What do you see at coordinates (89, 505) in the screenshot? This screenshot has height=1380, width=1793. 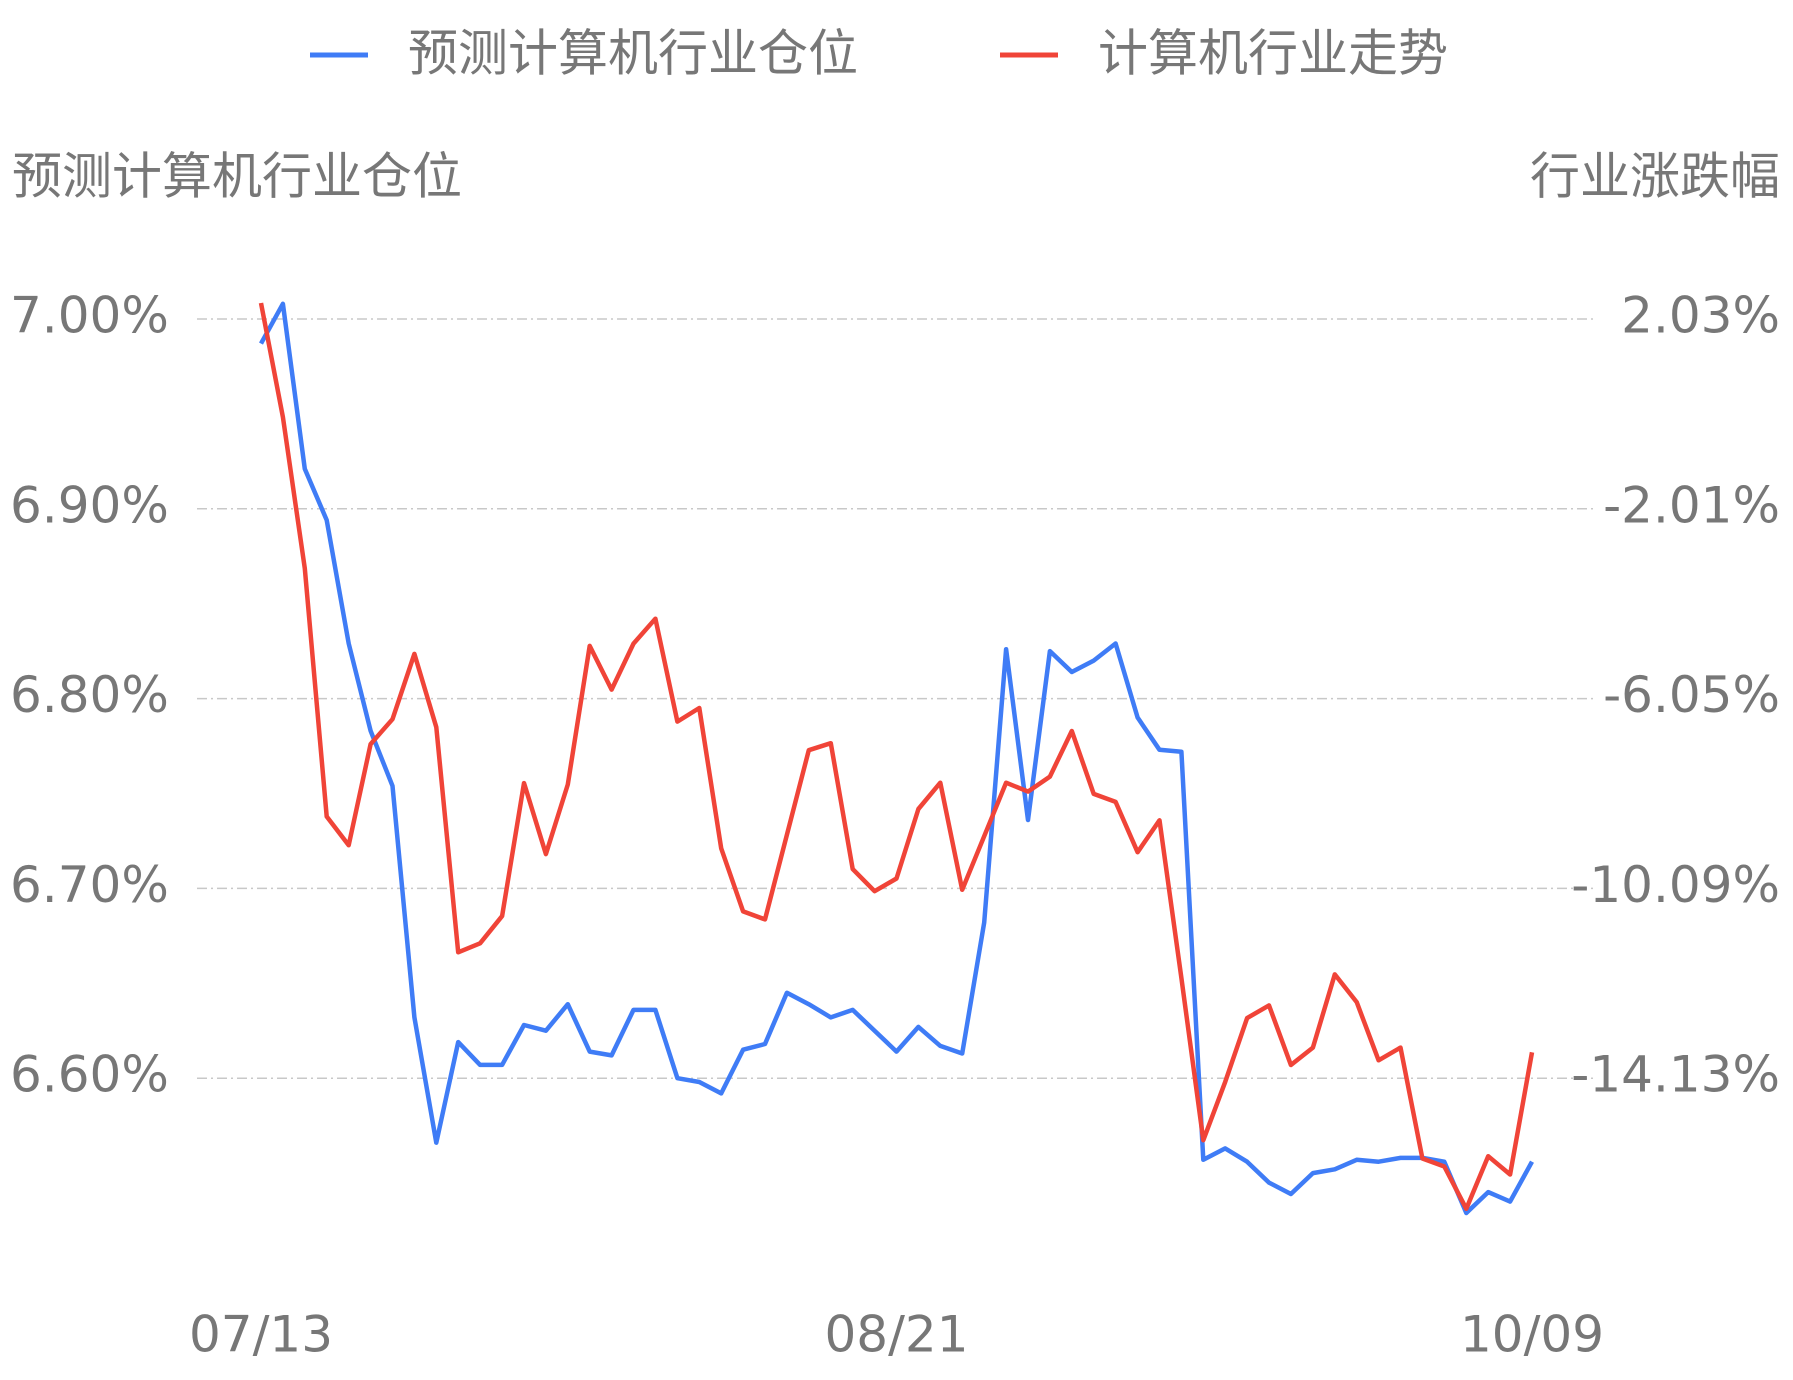 I see `y-tick-label: 6.90%` at bounding box center [89, 505].